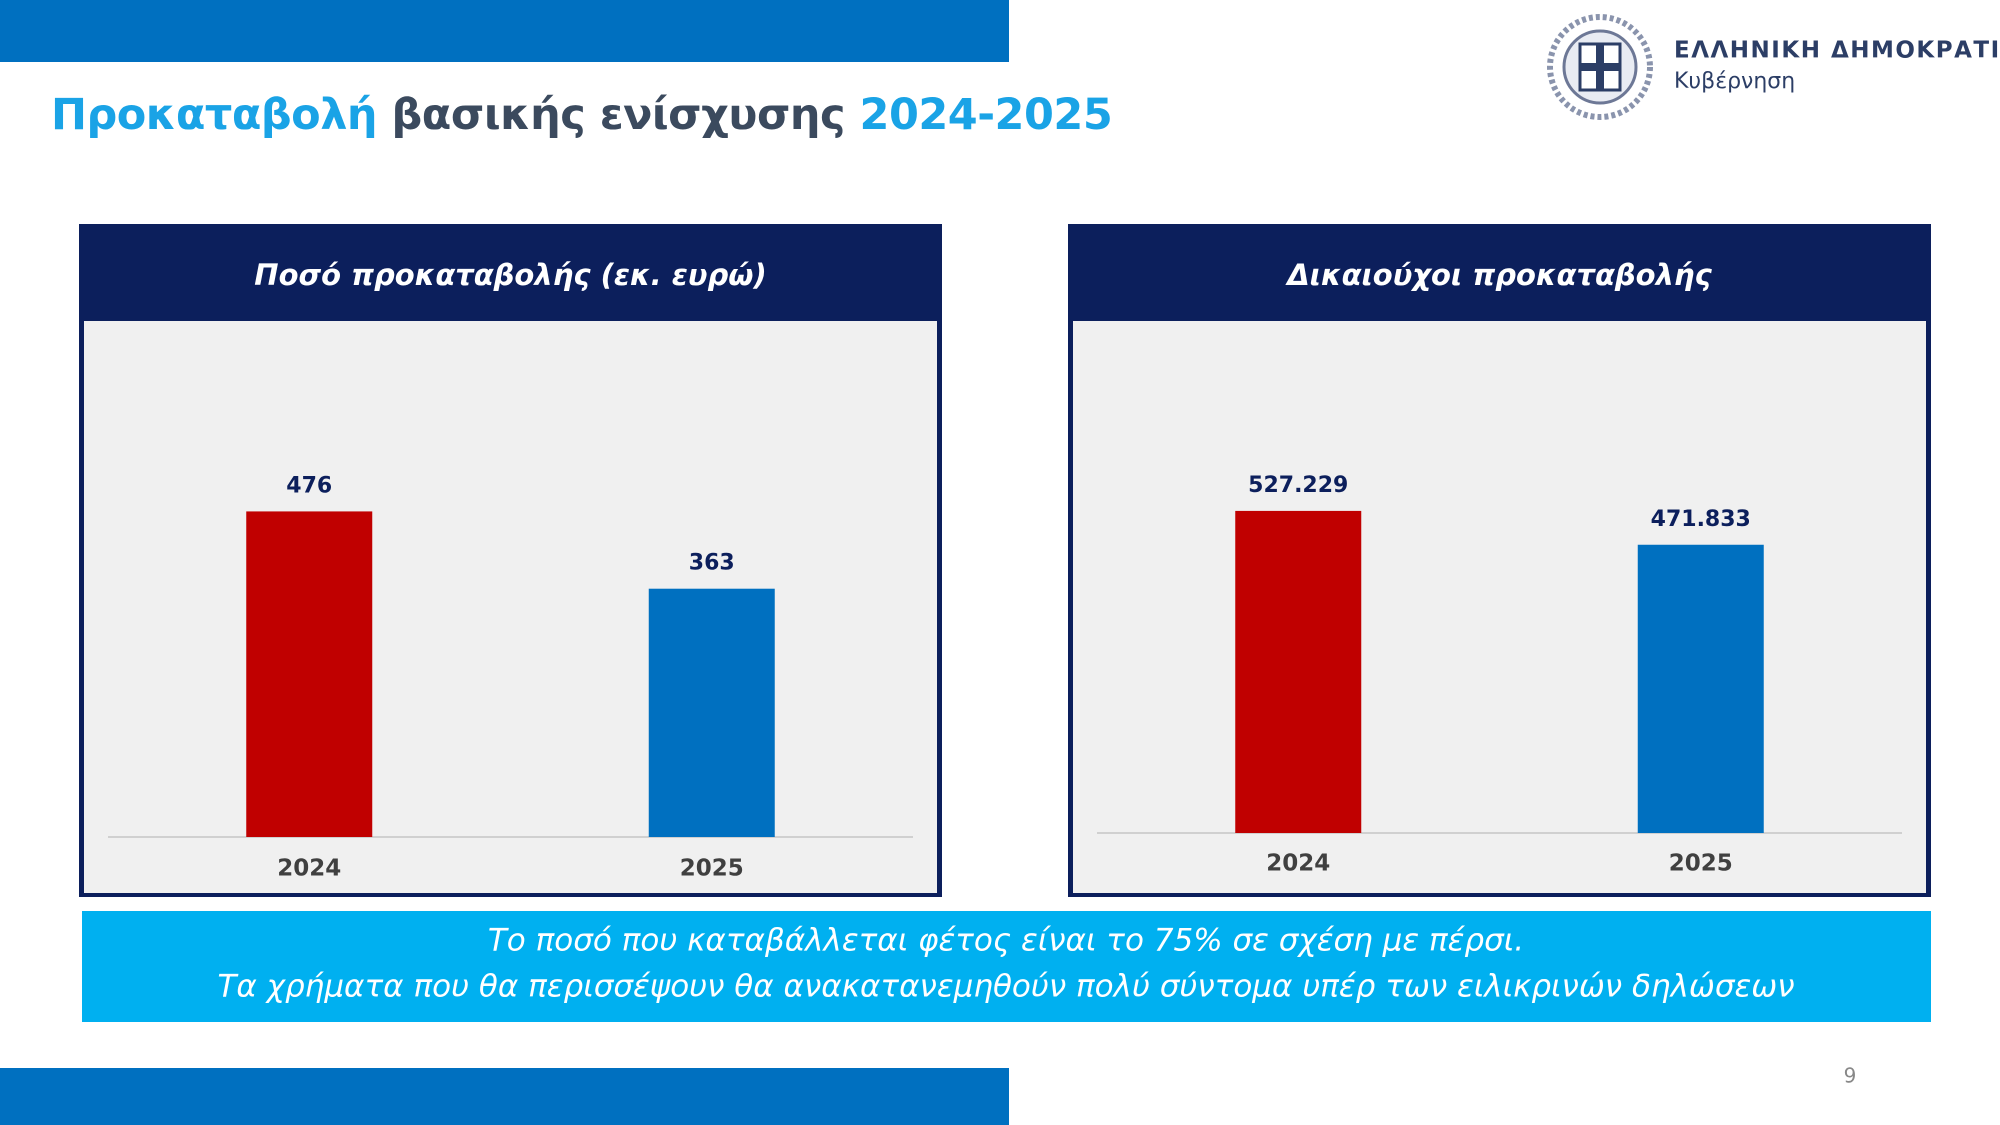 This screenshot has width=2000, height=1125. What do you see at coordinates (504, 1096) in the screenshot?
I see `bottom-bar` at bounding box center [504, 1096].